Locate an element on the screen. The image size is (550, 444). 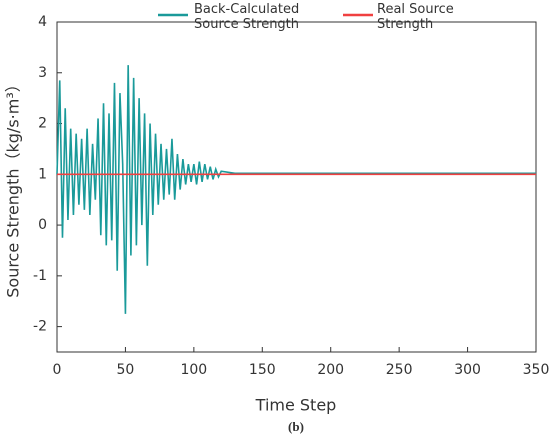
x-tick-label: 350 is located at coordinates (536, 370).